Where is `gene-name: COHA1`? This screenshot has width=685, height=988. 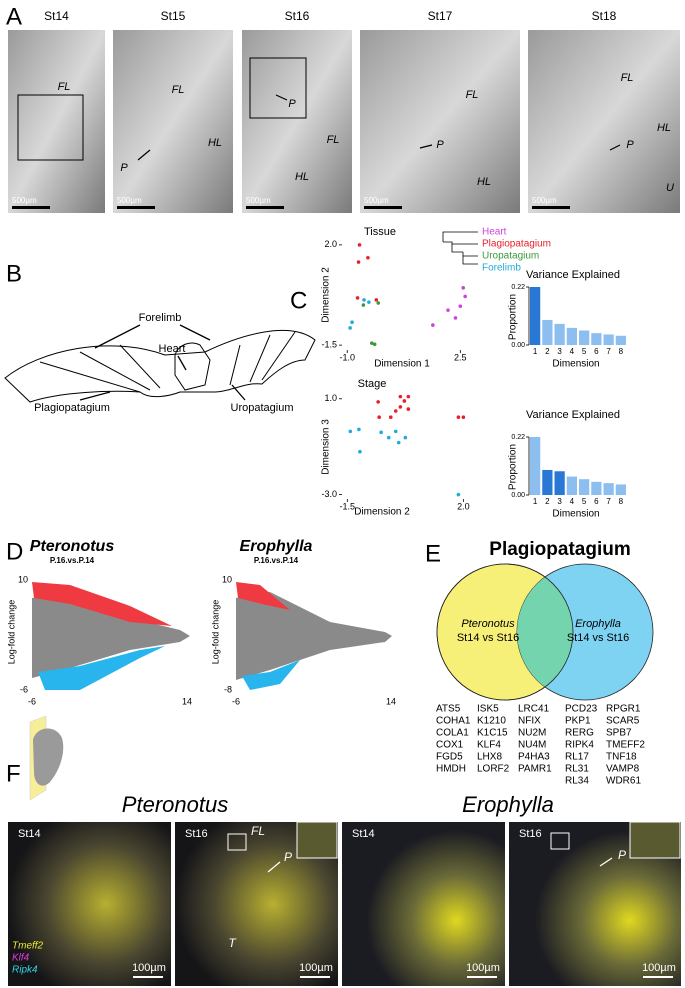
gene-name: COHA1 is located at coordinates (453, 721).